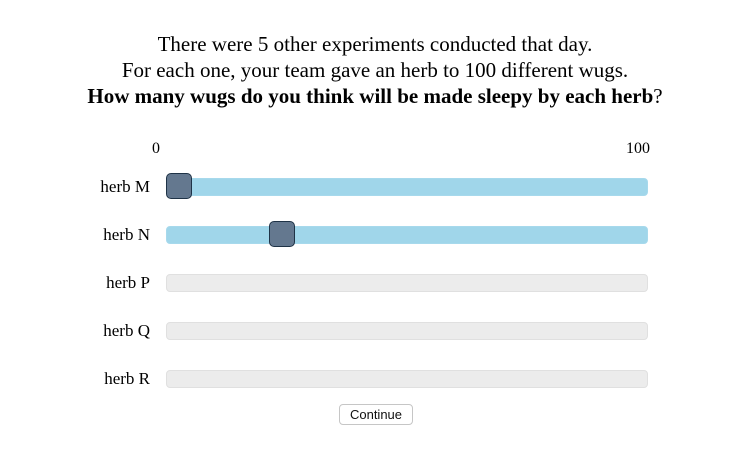  Describe the element at coordinates (376, 414) in the screenshot. I see `continue-button: Continue` at that location.